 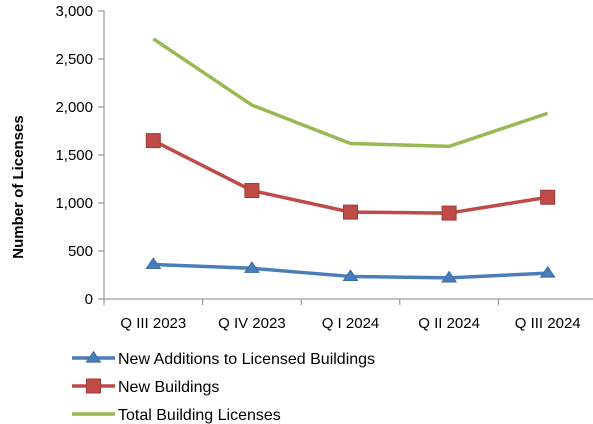 I want to click on x-tick-label: Q II 2024, so click(x=449, y=323).